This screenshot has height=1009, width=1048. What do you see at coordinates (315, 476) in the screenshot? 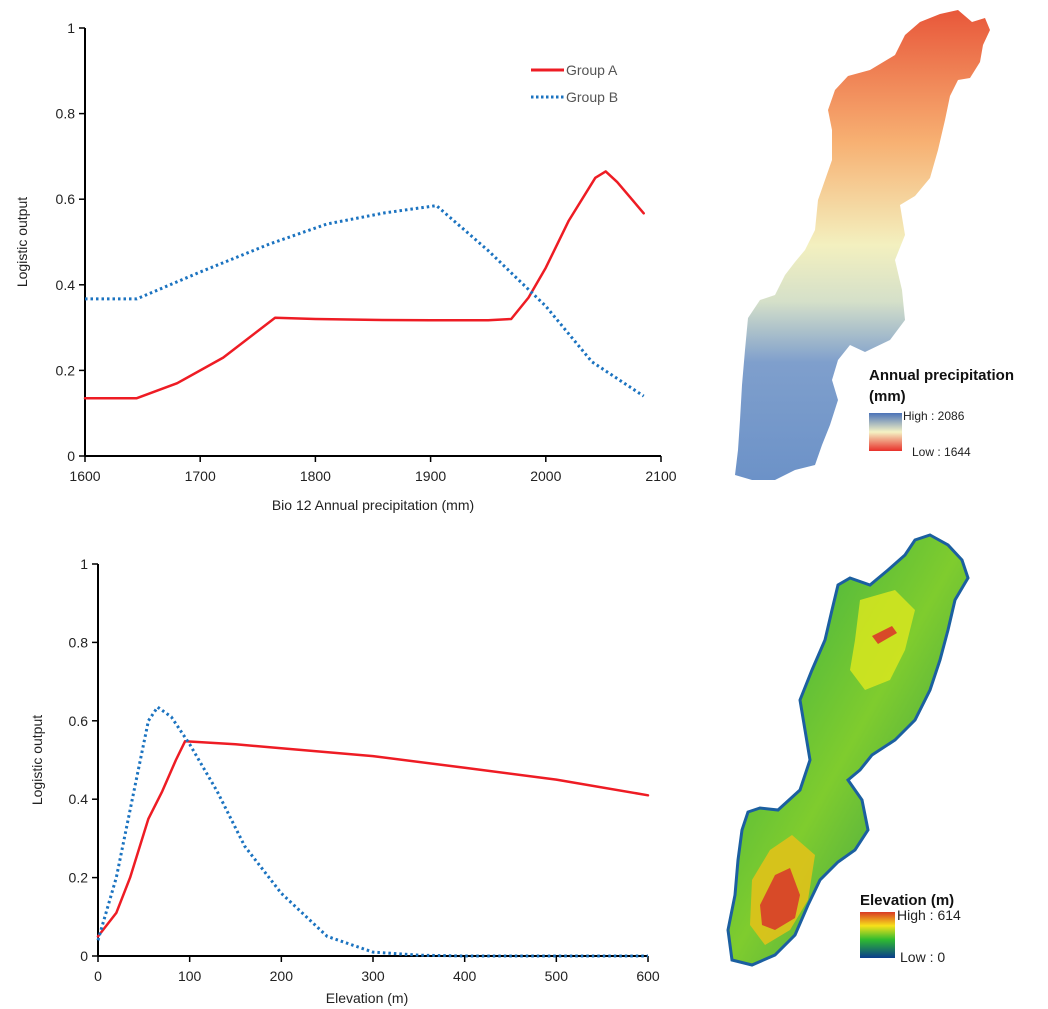
I see `x-tick-label: 1800` at bounding box center [315, 476].